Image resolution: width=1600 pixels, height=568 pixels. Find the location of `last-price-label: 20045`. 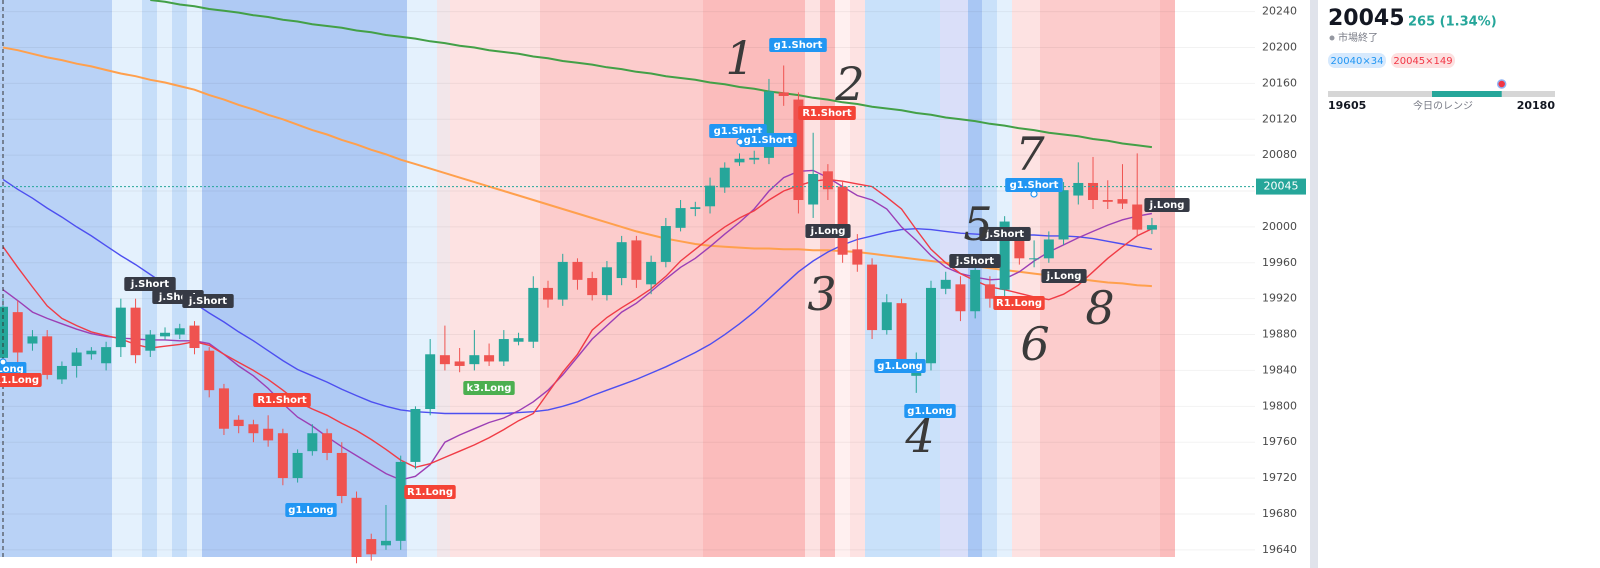

last-price-label: 20045 is located at coordinates (1281, 186).